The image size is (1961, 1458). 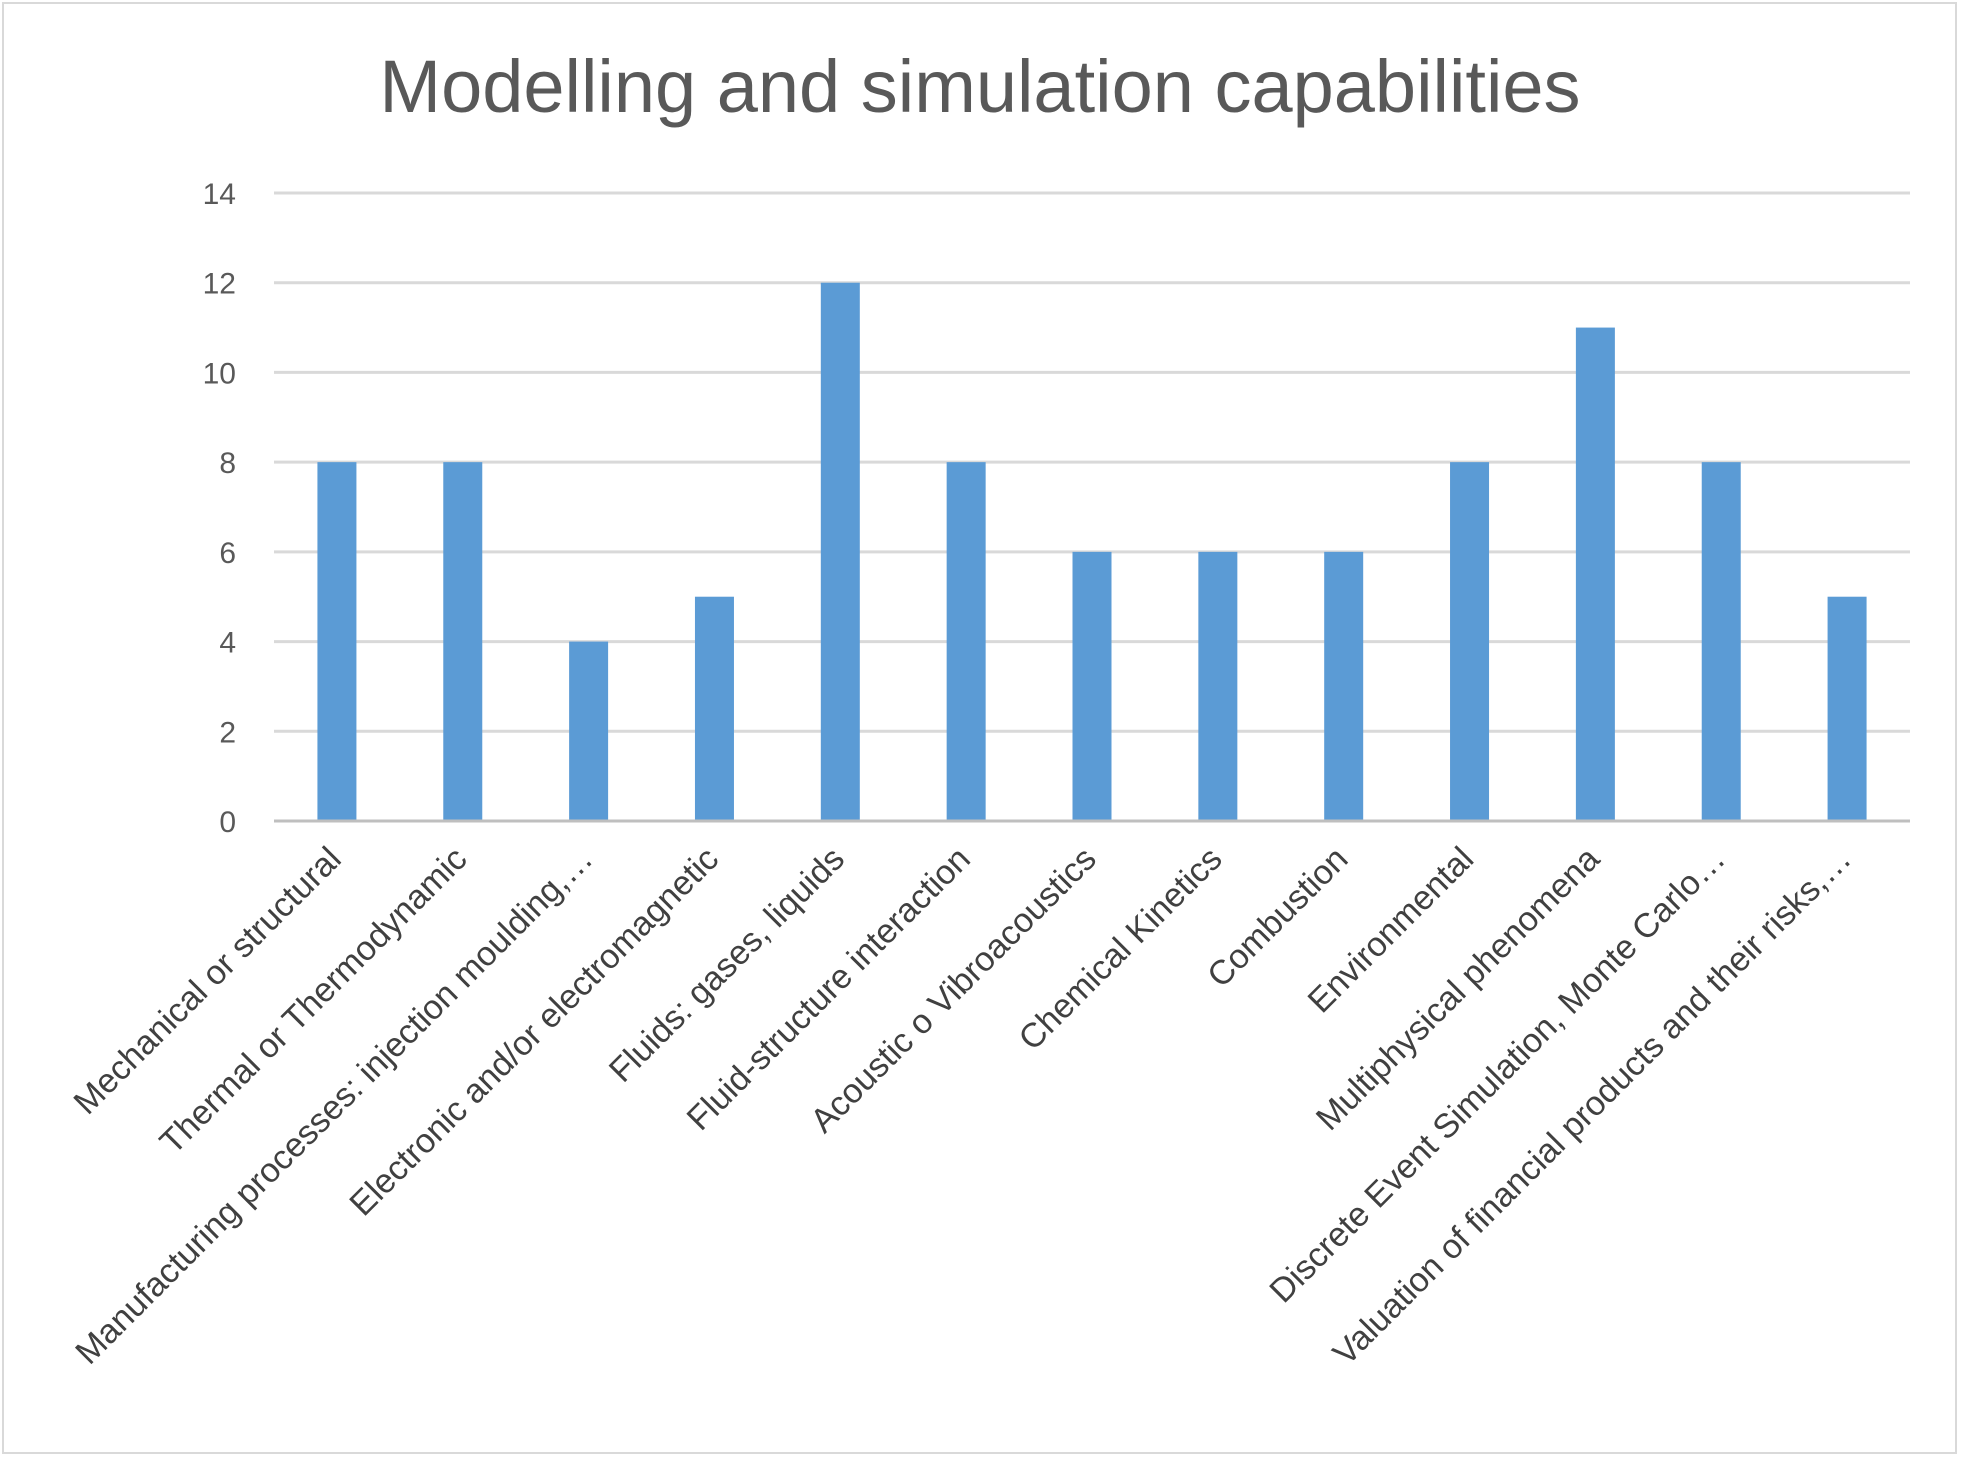 I want to click on y-axis-ticks: 0 2 4 6 8 10 12 14, so click(x=219, y=508).